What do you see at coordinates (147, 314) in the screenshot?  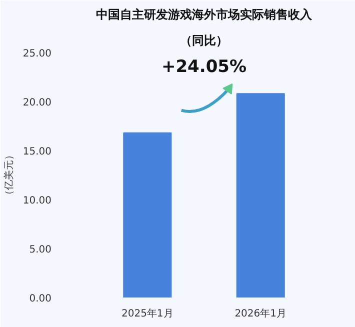 I see `x-tick-label: 2025年1月` at bounding box center [147, 314].